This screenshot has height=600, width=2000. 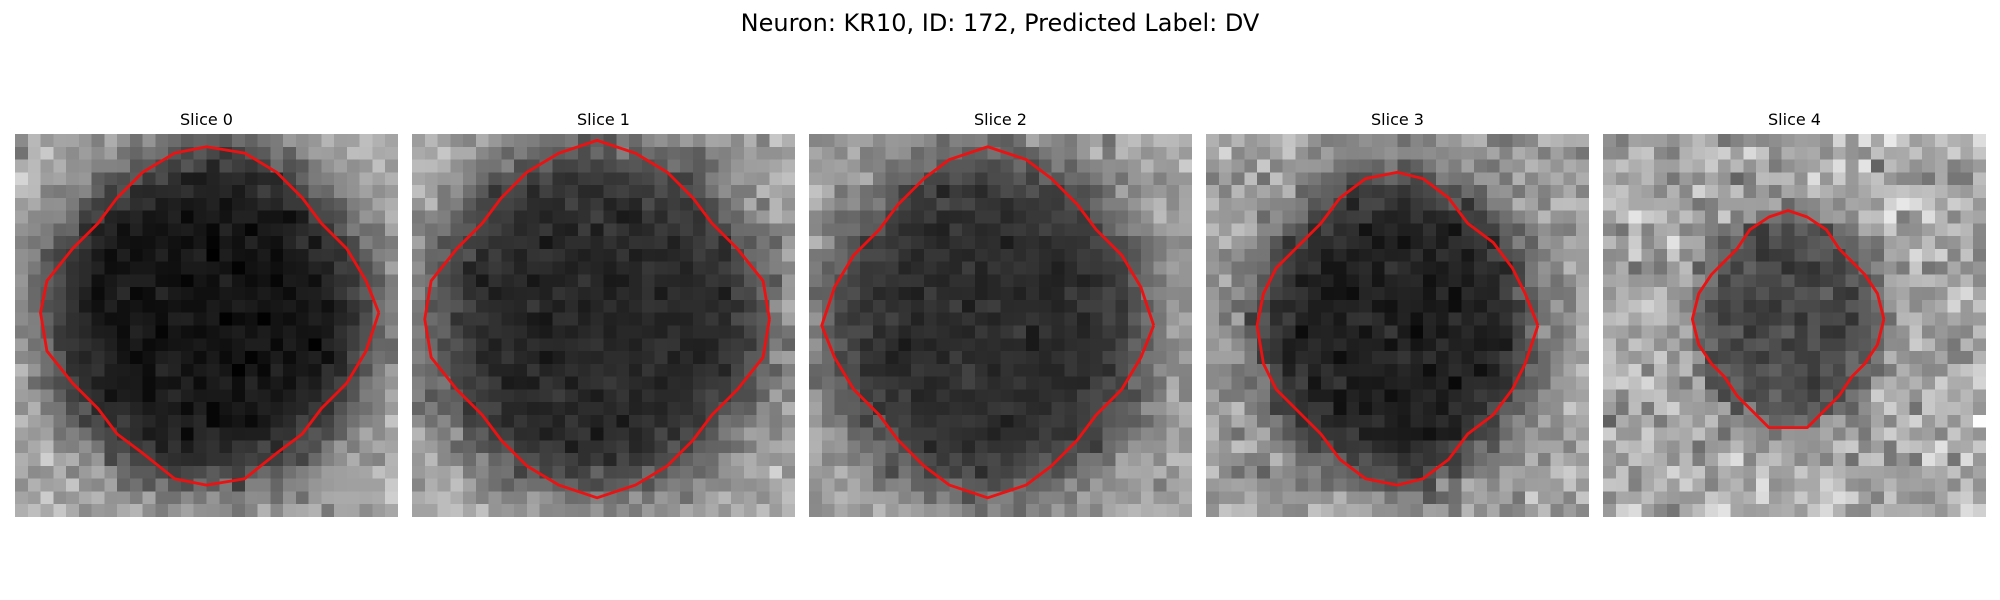 I want to click on slice-title-3: Slice 3, so click(x=1397, y=120).